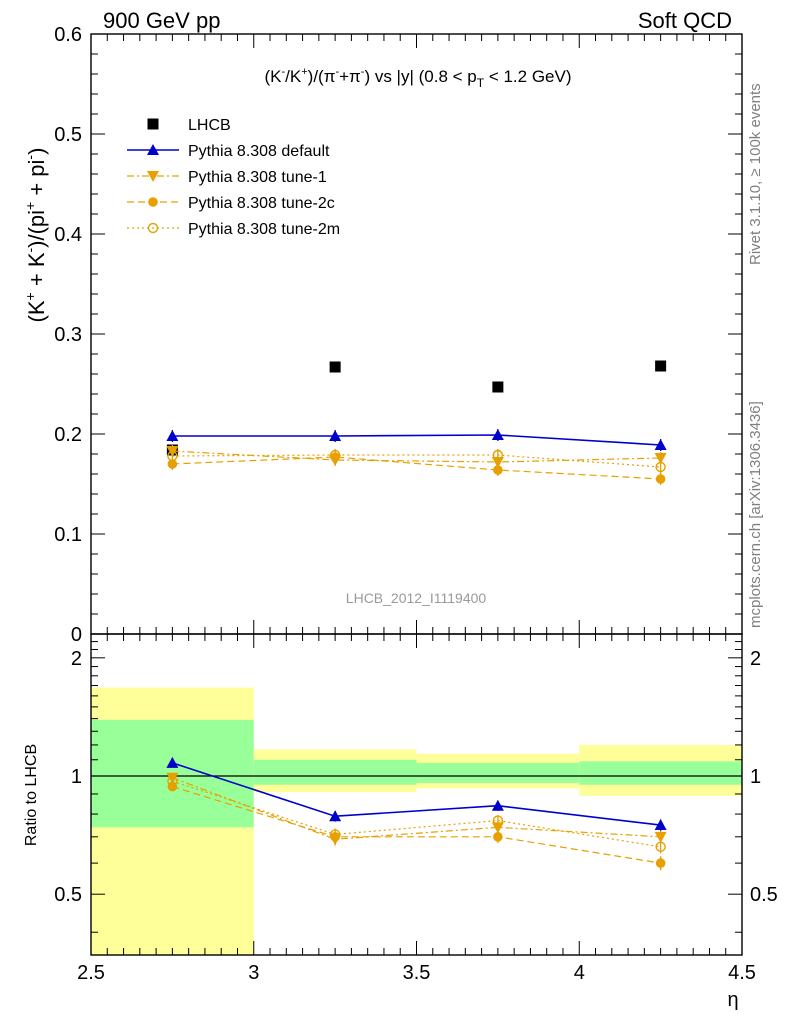  I want to click on top-y-tick-label: 0.3, so click(68, 335).